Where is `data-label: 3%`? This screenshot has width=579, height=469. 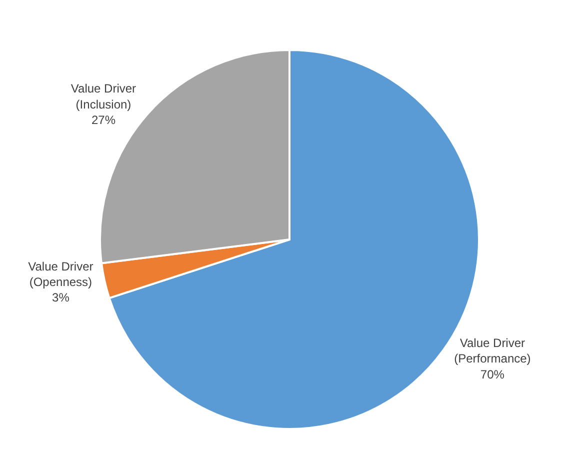 data-label: 3% is located at coordinates (61, 297).